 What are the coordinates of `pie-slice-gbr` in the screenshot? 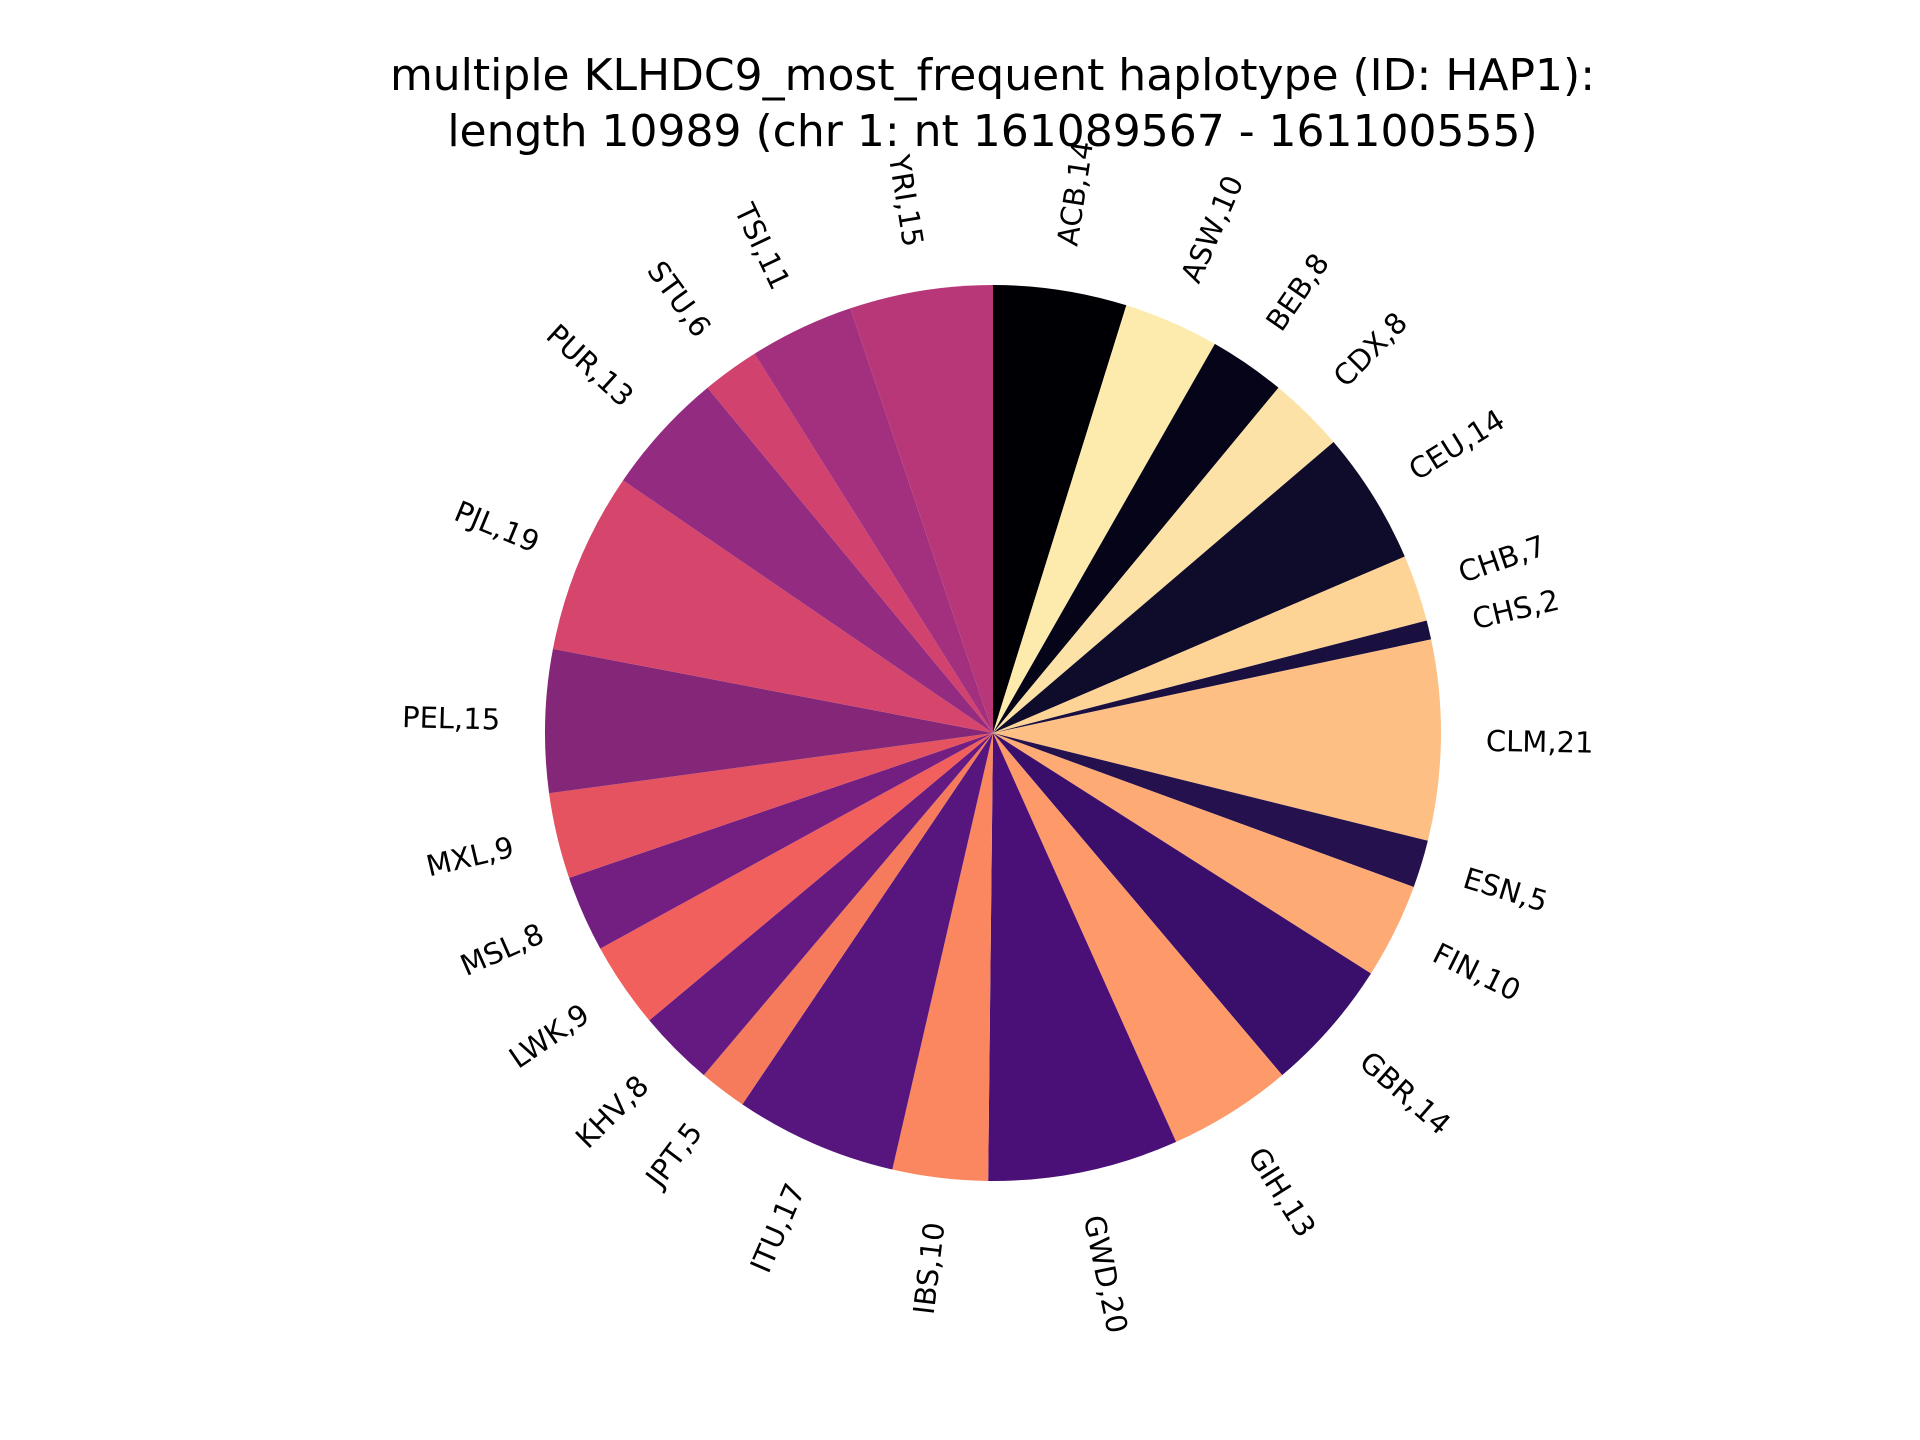 It's located at (1182, 904).